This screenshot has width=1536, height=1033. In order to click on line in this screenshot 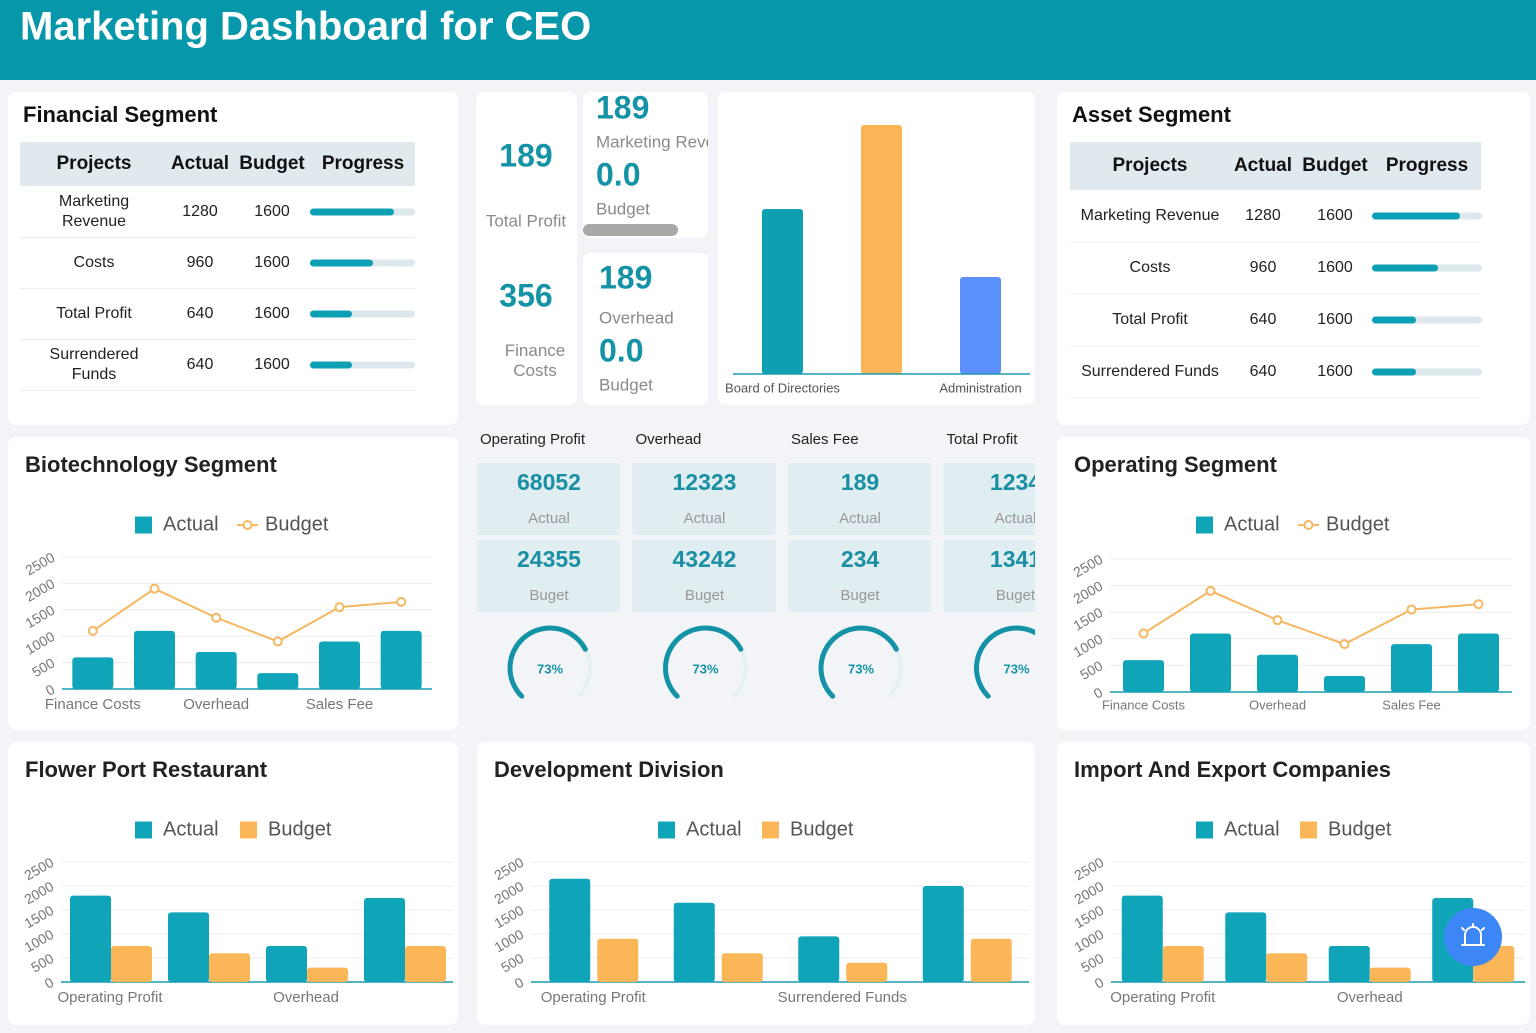, I will do `click(1310, 617)`.